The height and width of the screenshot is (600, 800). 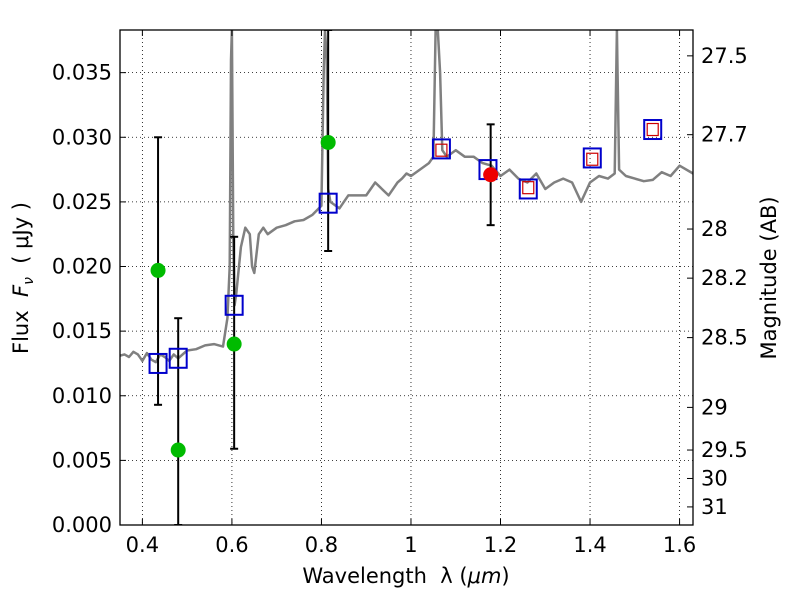 What do you see at coordinates (82, 331) in the screenshot?
I see `y-tick-label: 0.015` at bounding box center [82, 331].